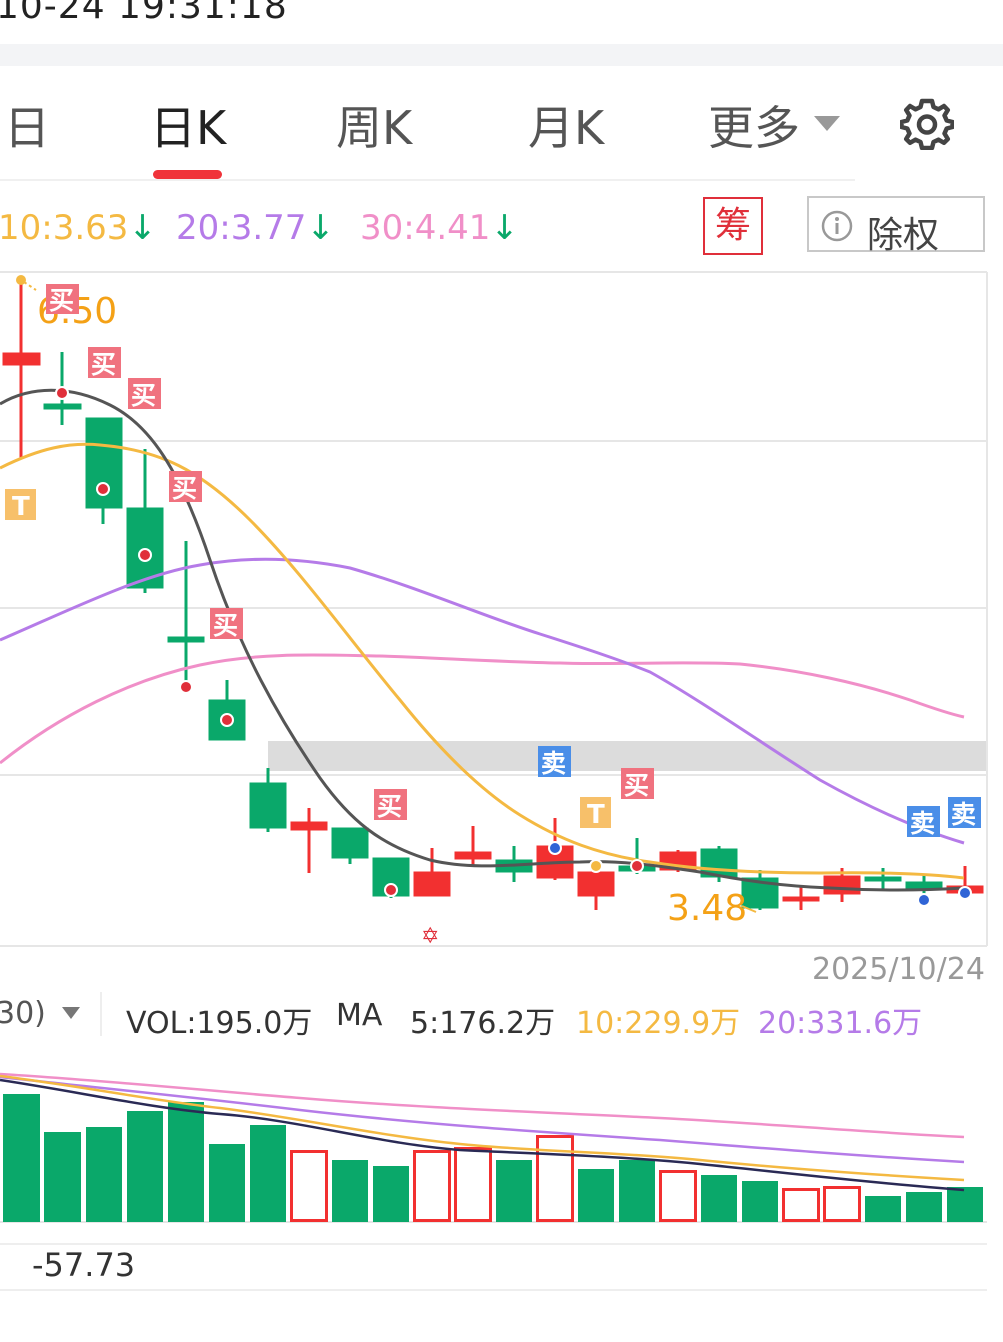 This screenshot has width=1003, height=1342. I want to click on volume-bars, so click(493, 1158).